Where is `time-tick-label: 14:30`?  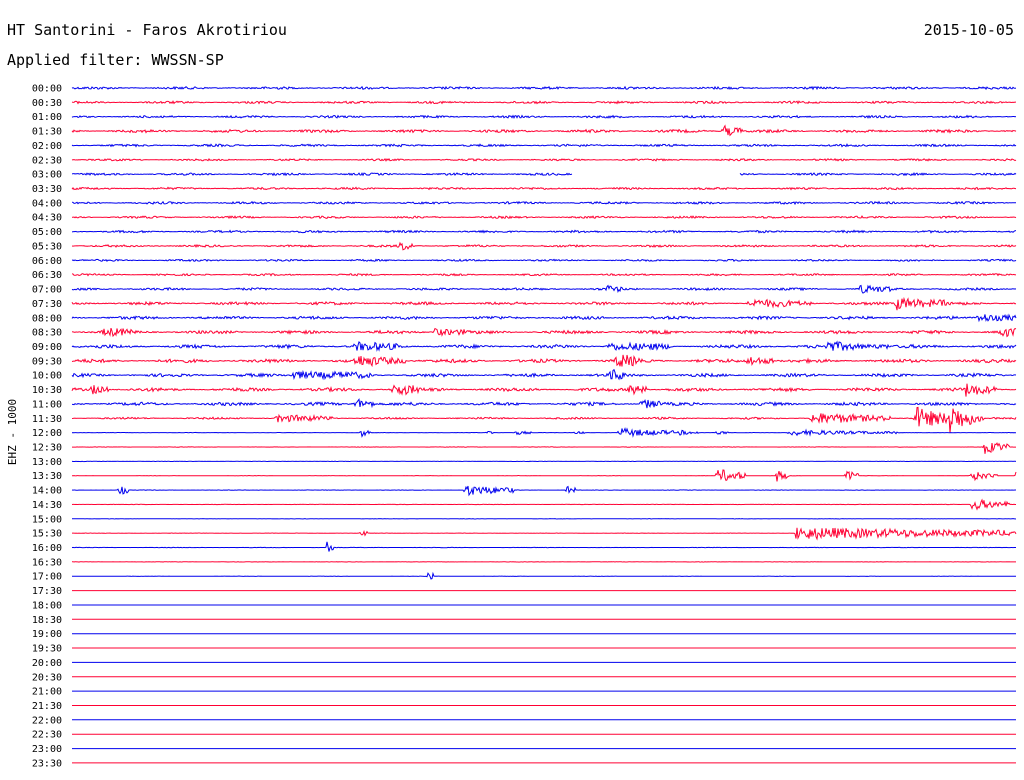
time-tick-label: 14:30 is located at coordinates (47, 505).